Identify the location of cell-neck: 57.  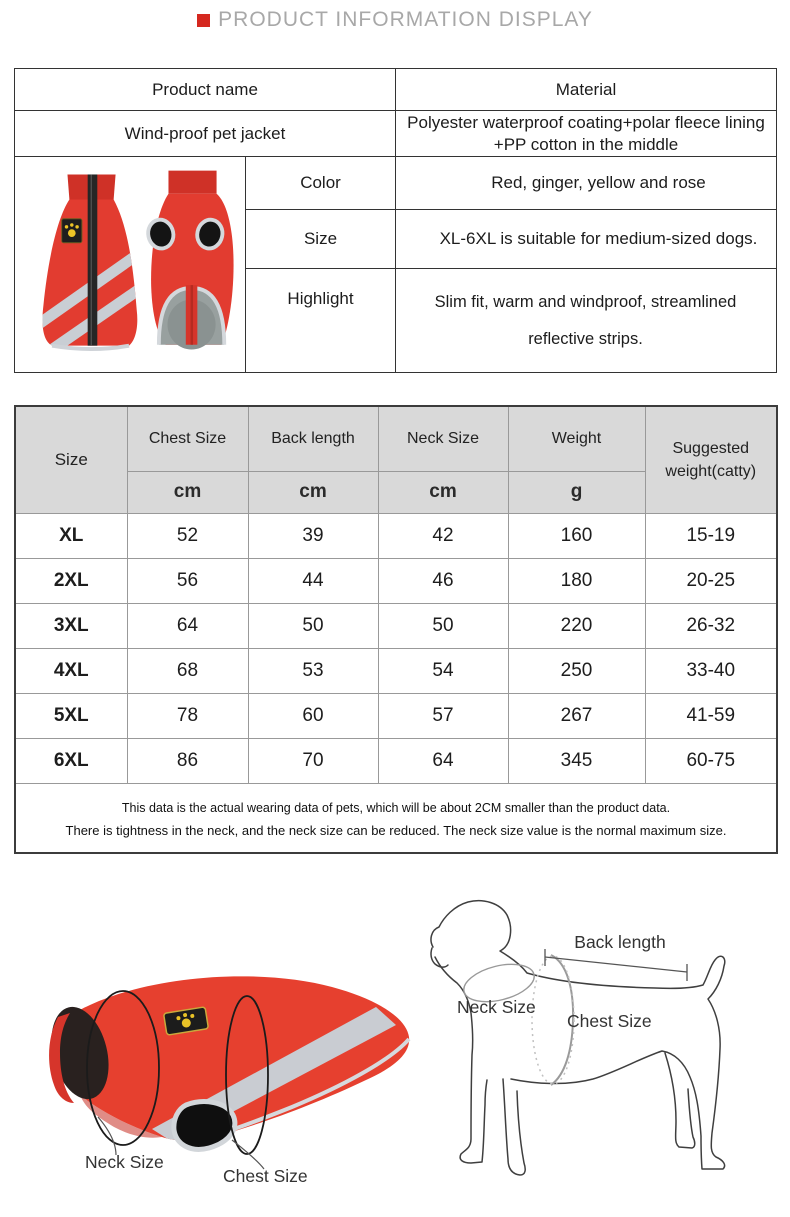
(443, 715).